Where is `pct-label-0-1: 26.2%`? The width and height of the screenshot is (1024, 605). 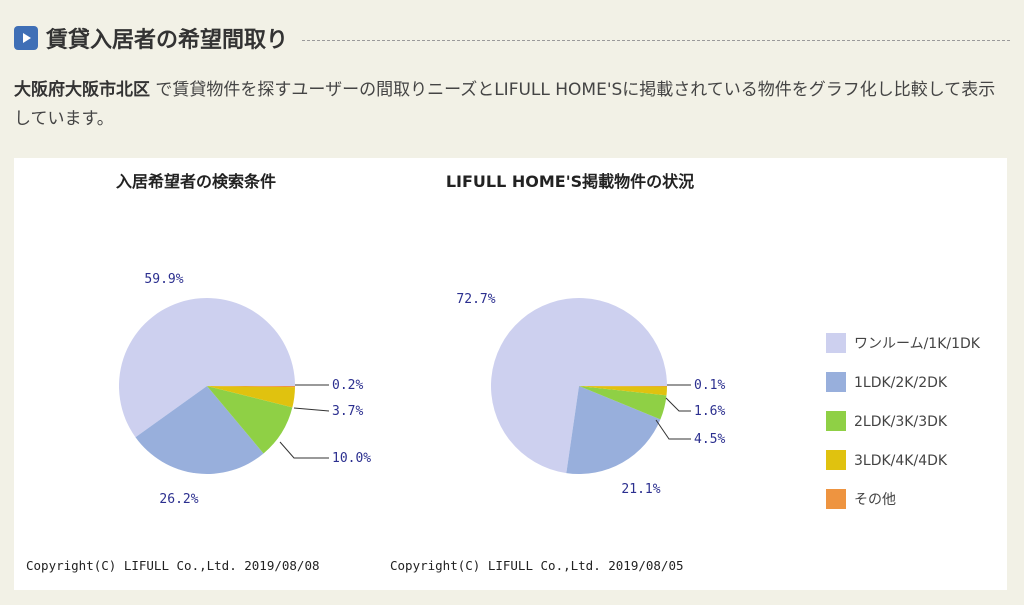
pct-label-0-1: 26.2% is located at coordinates (178, 499).